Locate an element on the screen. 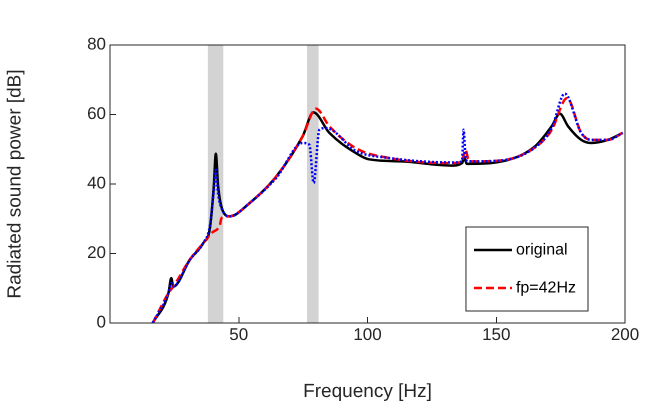 This screenshot has width=672, height=407. y-tick-label: 20 is located at coordinates (96, 252).